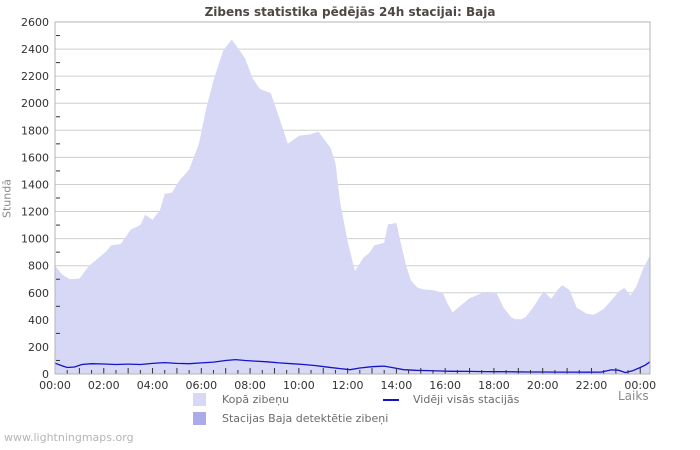 The width and height of the screenshot is (700, 450). I want to click on y-tick-label: 2400, so click(35, 49).